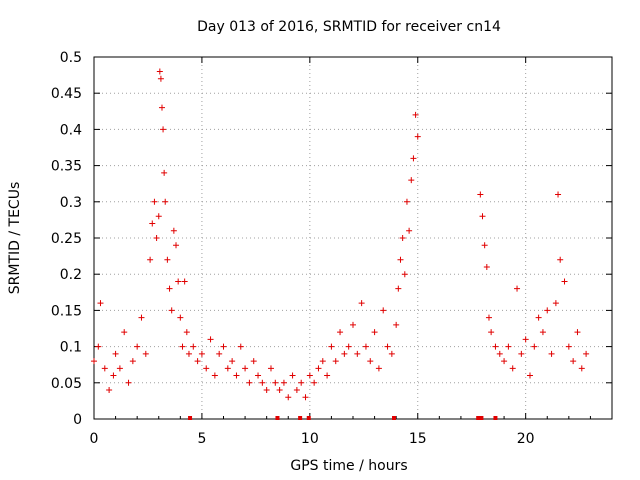 The image size is (640, 480). Describe the element at coordinates (66, 239) in the screenshot. I see `y-tick-label: 0.25` at that location.